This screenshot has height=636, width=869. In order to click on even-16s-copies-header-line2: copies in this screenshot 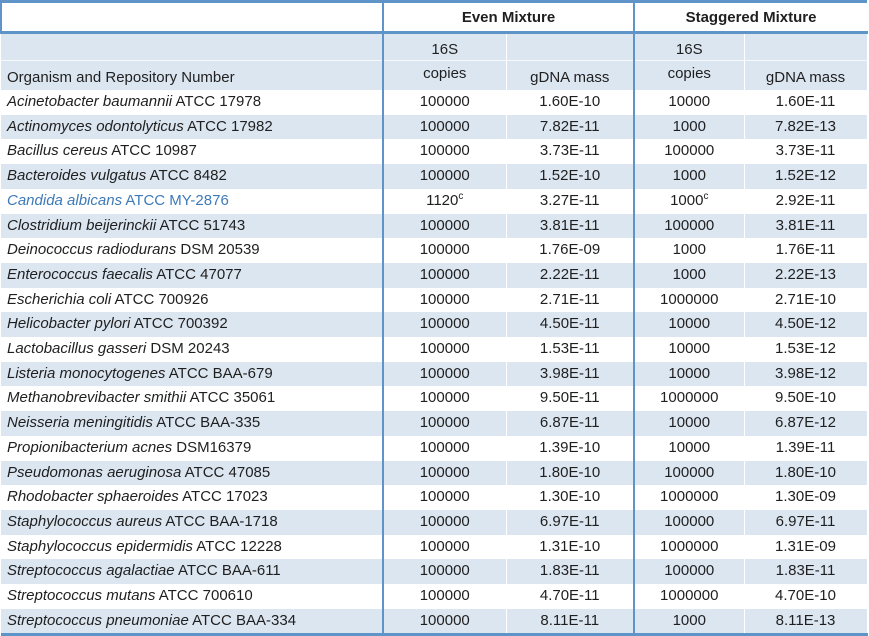, I will do `click(445, 73)`.